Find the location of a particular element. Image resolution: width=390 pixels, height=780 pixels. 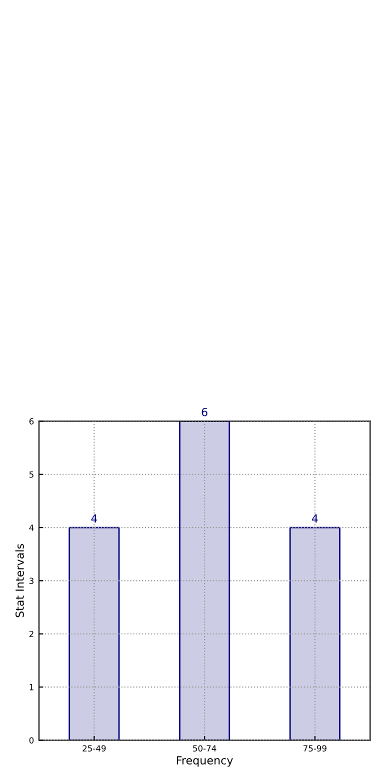

x-tick-label: 75-99 is located at coordinates (315, 748).